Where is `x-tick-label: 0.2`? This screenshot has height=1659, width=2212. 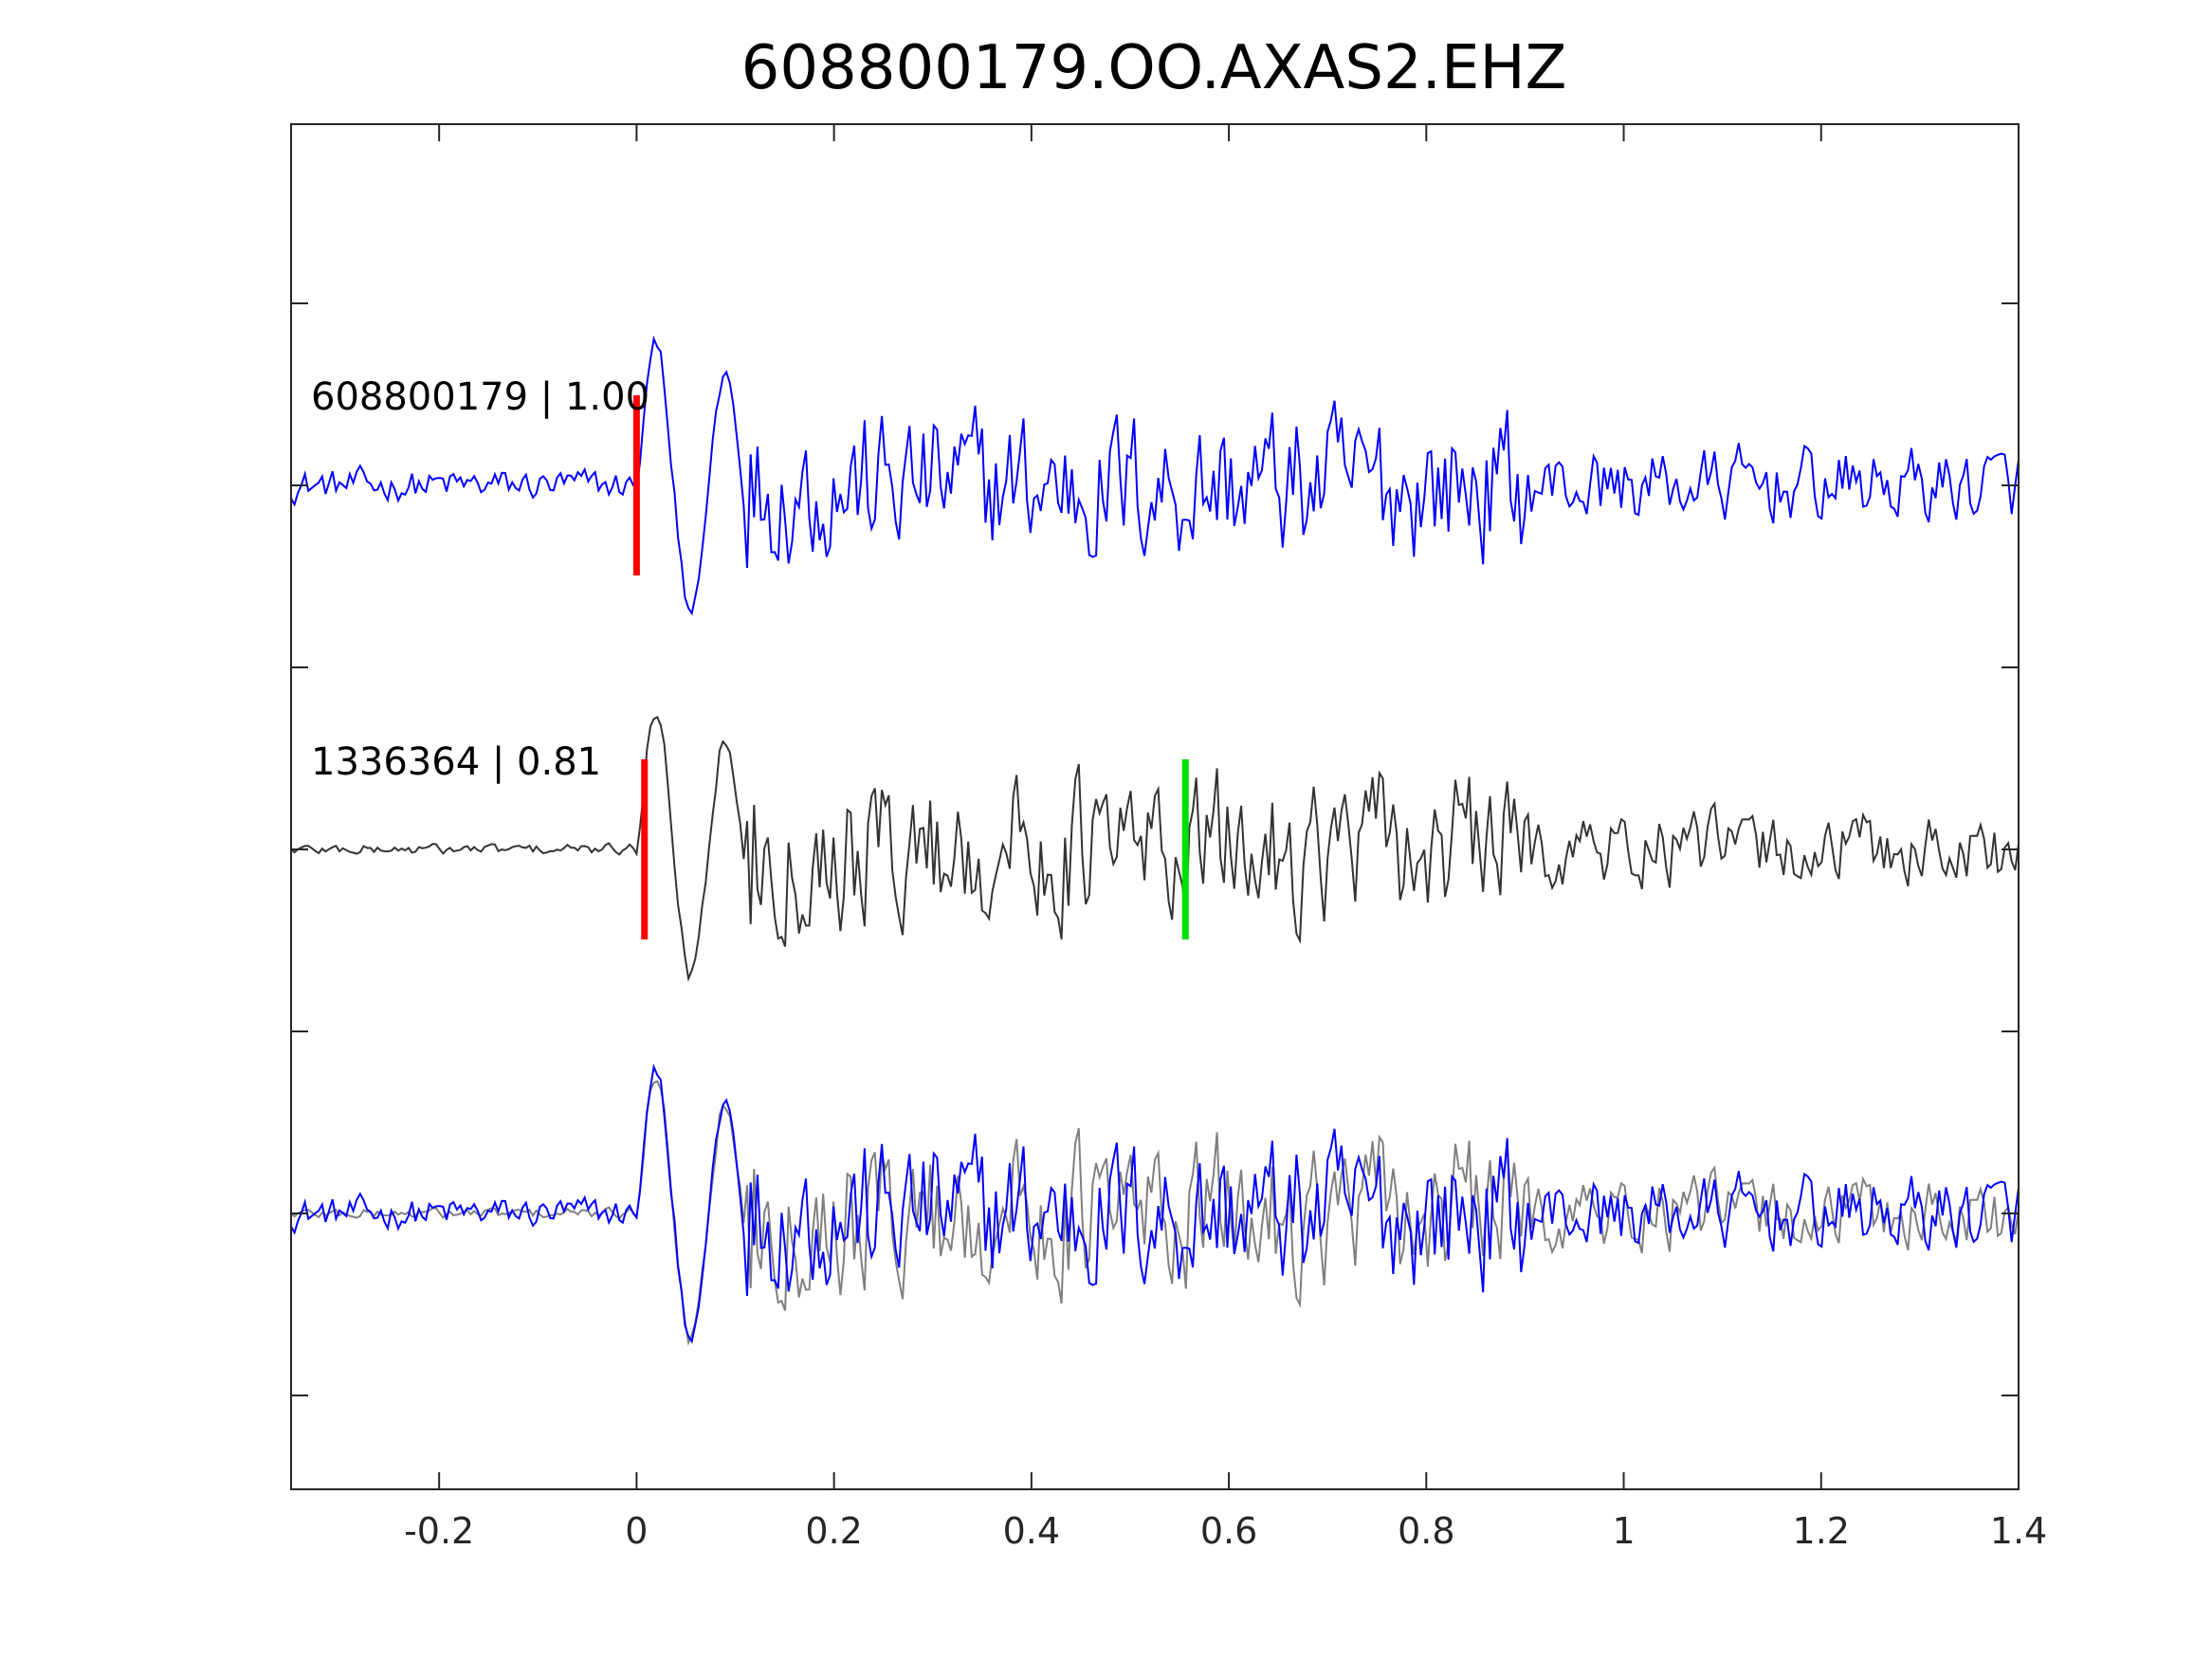
x-tick-label: 0.2 is located at coordinates (833, 1531).